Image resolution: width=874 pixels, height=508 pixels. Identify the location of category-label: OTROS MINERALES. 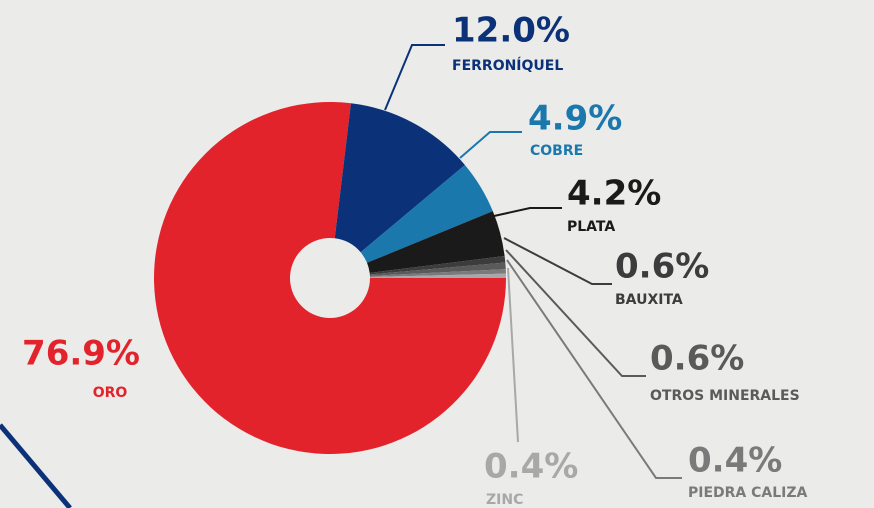
(725, 396).